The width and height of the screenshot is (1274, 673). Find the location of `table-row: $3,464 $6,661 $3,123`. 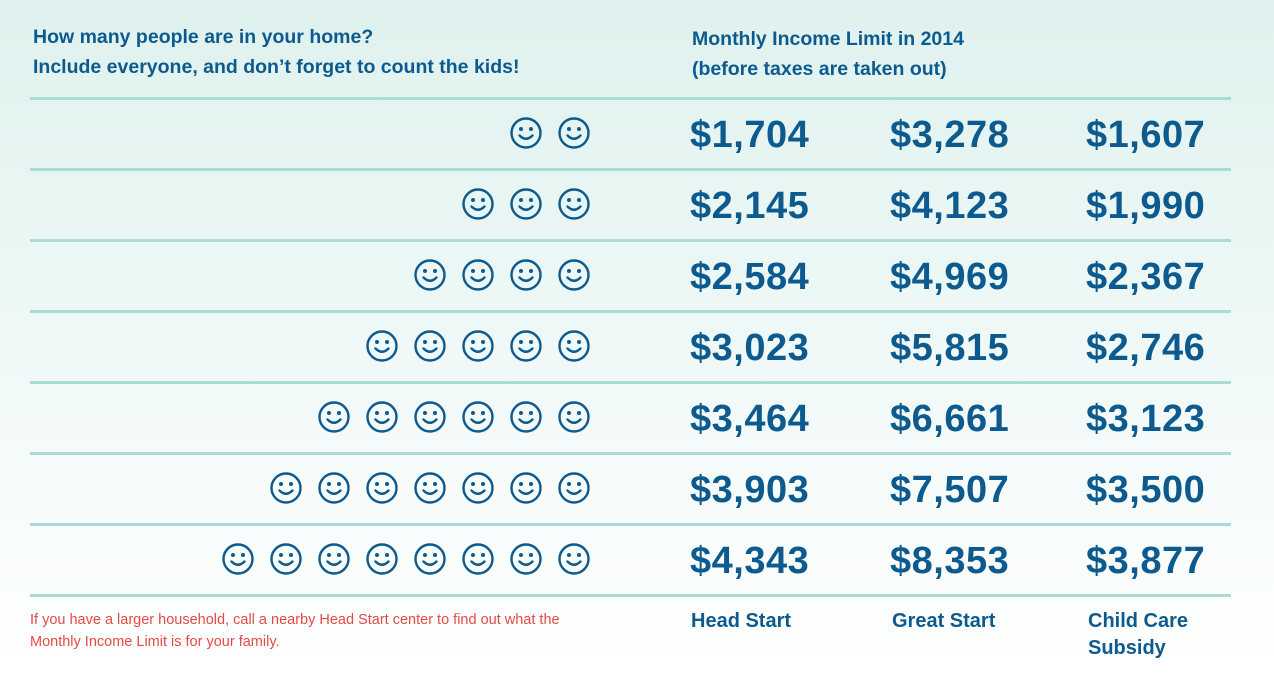

table-row: $3,464 $6,661 $3,123 is located at coordinates (630, 416).